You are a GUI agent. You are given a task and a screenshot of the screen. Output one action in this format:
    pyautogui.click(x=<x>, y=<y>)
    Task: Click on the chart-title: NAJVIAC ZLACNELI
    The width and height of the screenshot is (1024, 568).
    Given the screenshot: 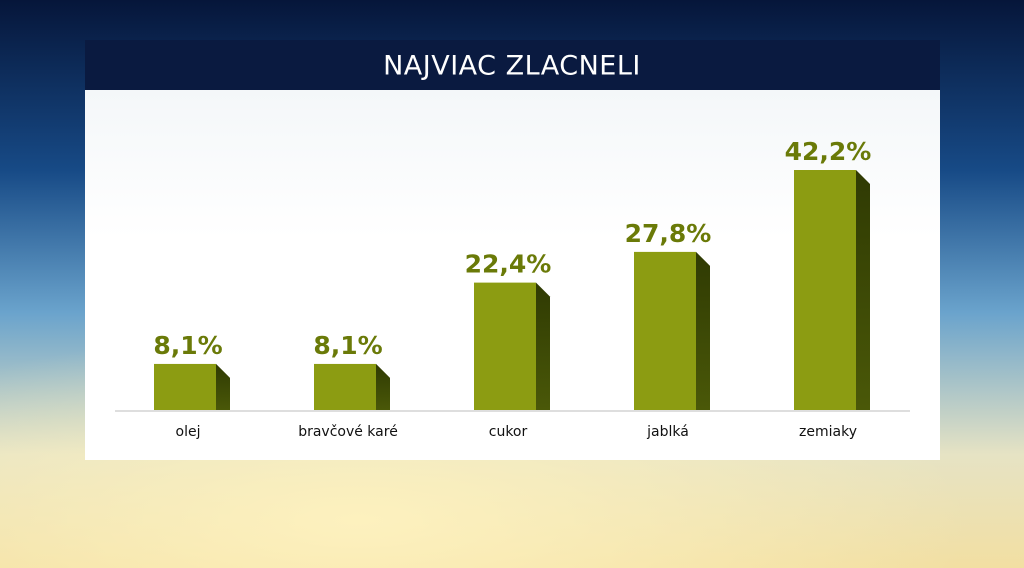 What is the action you would take?
    pyautogui.click(x=512, y=66)
    